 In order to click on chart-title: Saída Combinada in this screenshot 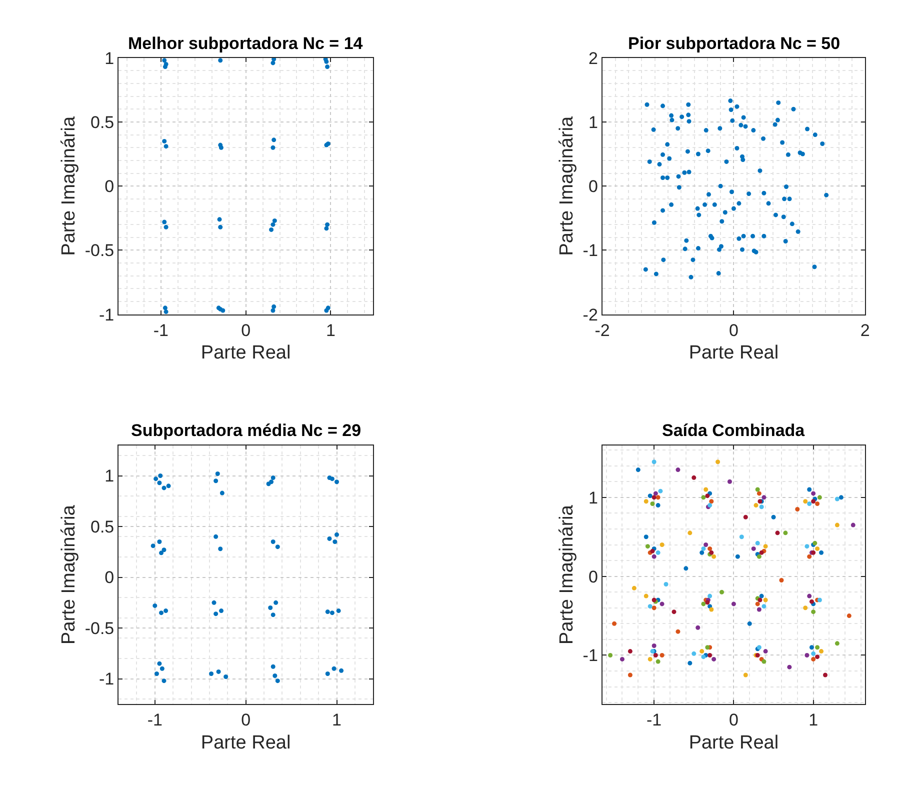, I will do `click(734, 430)`.